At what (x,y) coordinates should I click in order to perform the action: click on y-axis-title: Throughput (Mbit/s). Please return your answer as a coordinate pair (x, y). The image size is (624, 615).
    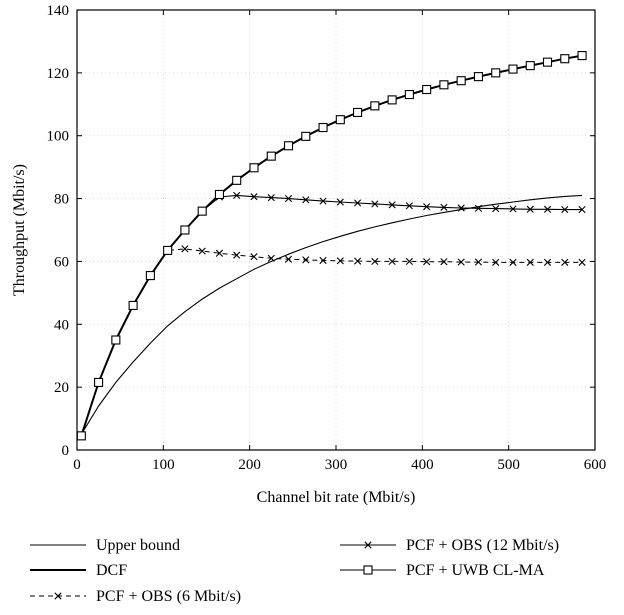
    Looking at the image, I should click on (19, 230).